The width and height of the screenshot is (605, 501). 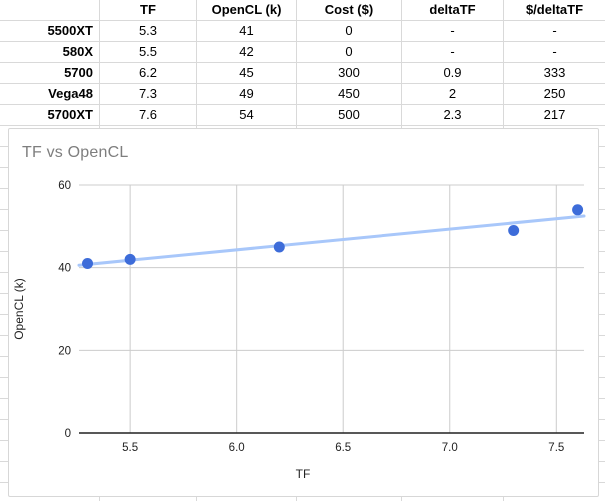 What do you see at coordinates (453, 10) in the screenshot?
I see `column-header-cell: deltaTF` at bounding box center [453, 10].